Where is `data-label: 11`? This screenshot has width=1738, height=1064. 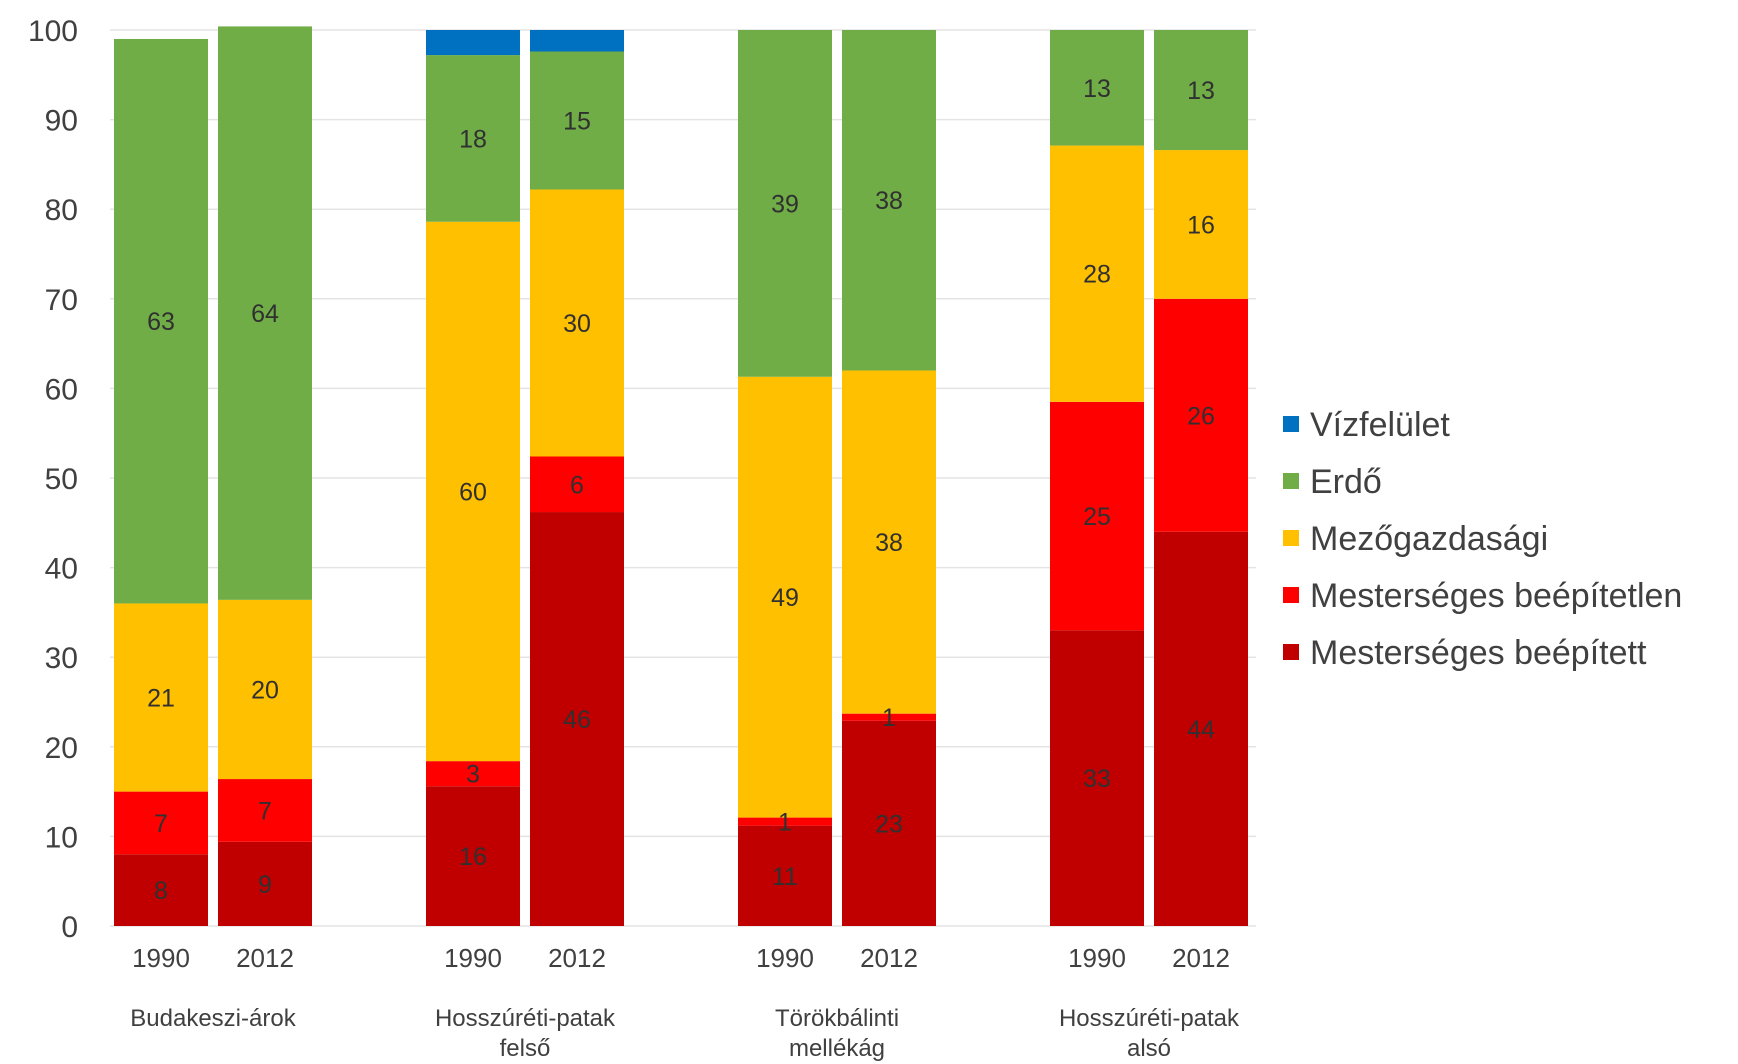 data-label: 11 is located at coordinates (785, 877).